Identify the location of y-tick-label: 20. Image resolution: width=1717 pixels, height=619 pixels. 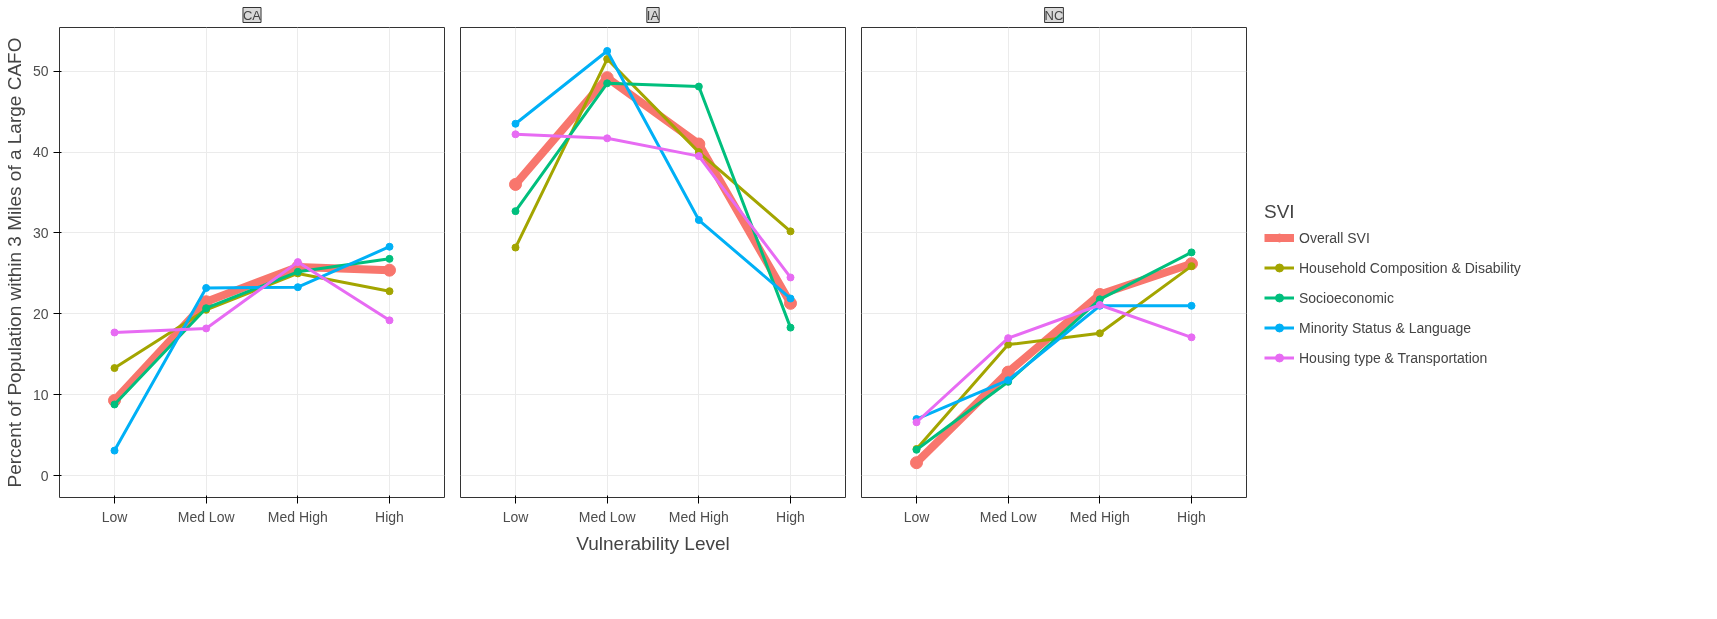
(40, 313).